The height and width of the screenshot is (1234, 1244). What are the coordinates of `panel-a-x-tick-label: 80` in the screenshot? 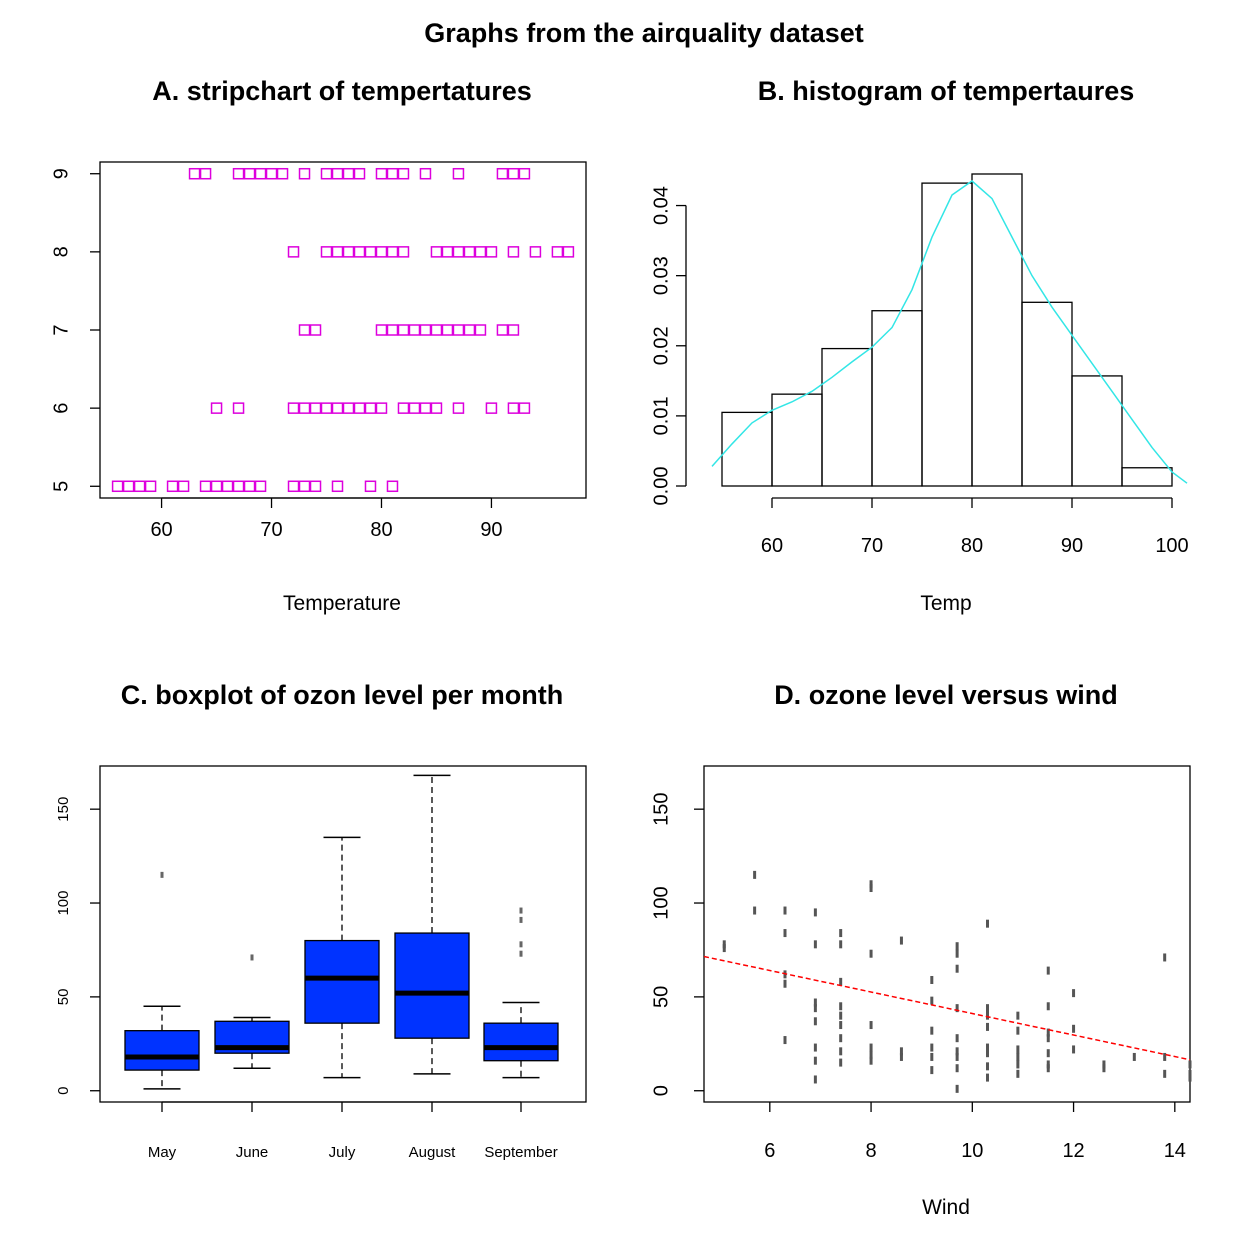 It's located at (381, 530).